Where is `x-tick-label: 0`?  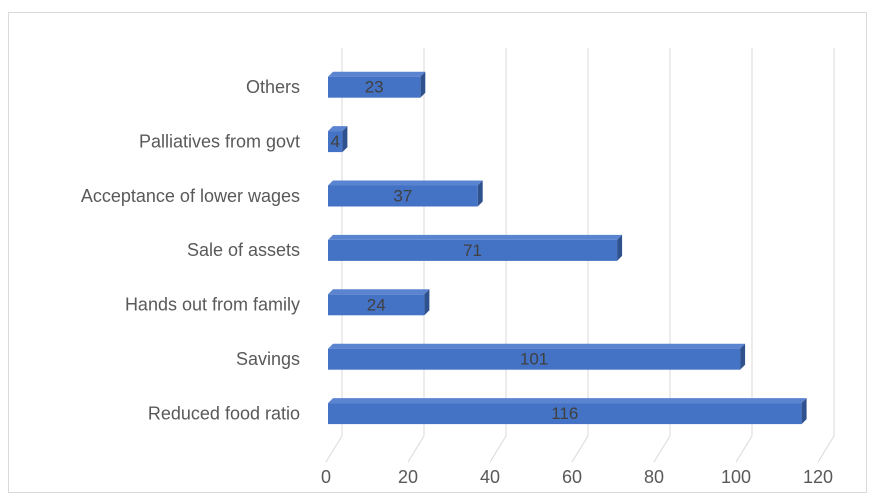 x-tick-label: 0 is located at coordinates (326, 477).